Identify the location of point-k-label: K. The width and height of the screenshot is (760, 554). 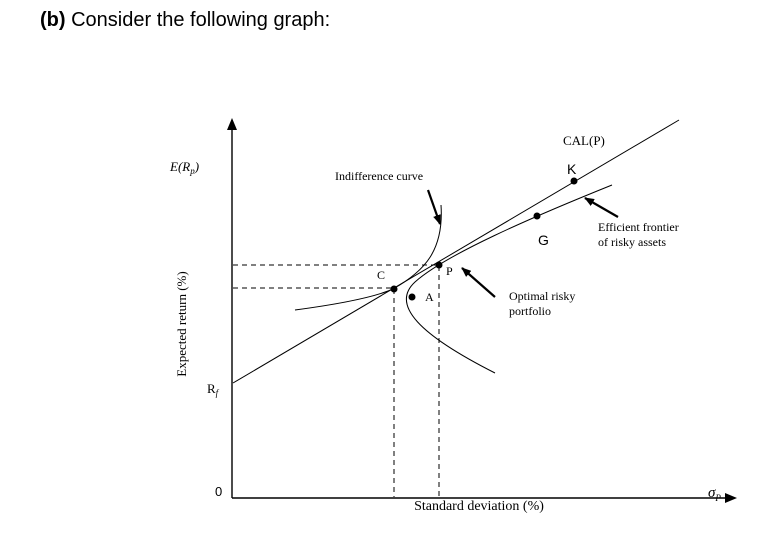
(572, 169).